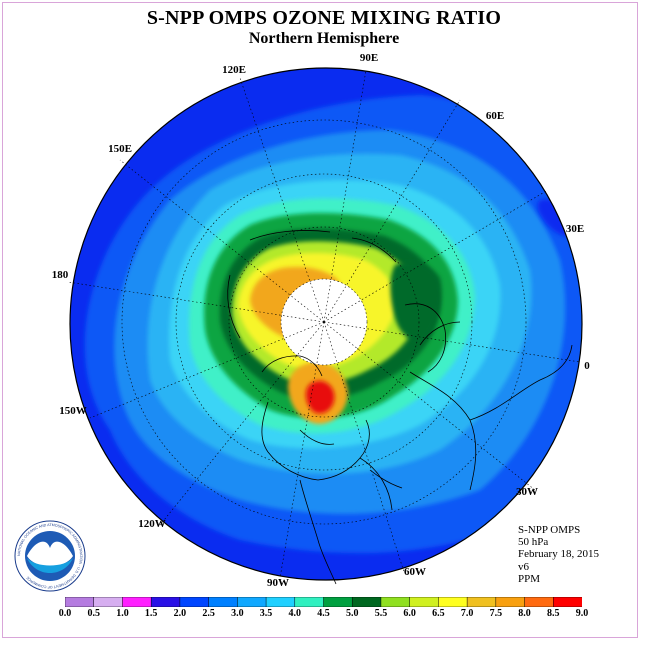  I want to click on colorbar-tick-label: 2.0, so click(180, 613).